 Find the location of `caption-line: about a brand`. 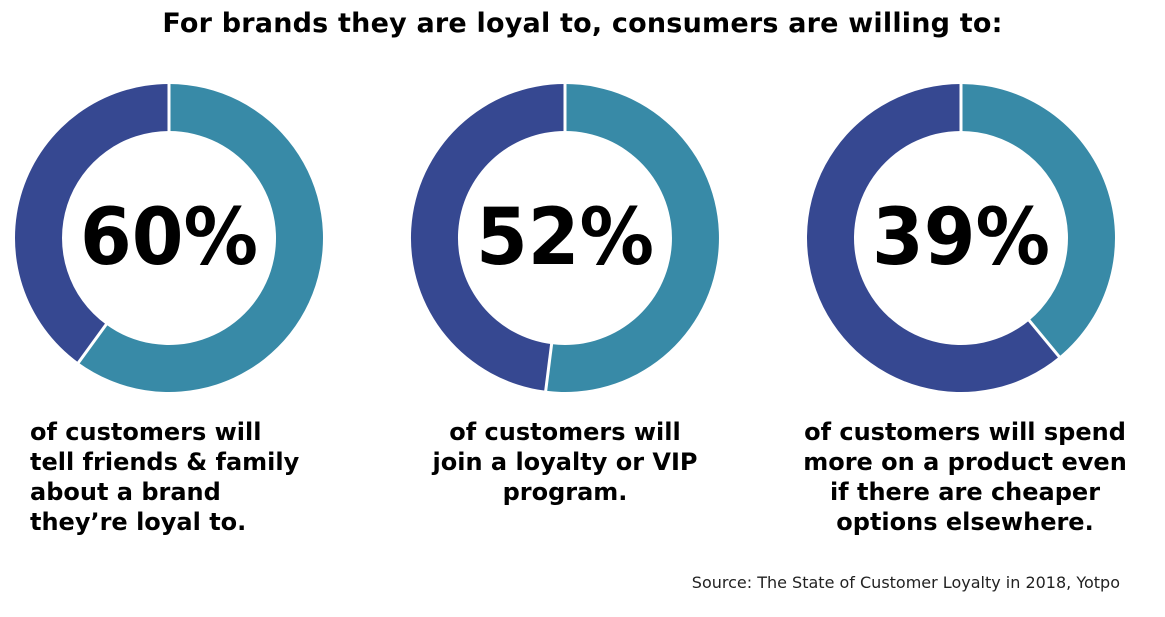

caption-line: about a brand is located at coordinates (125, 492).